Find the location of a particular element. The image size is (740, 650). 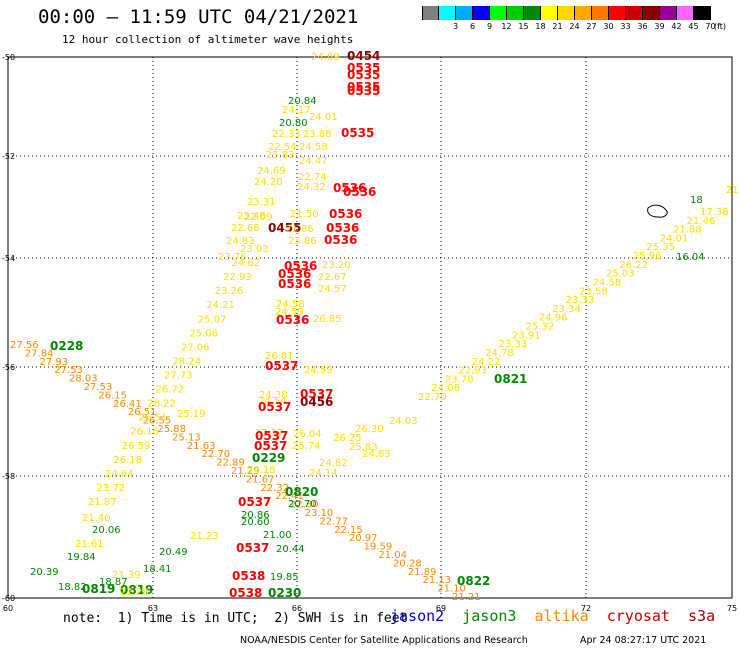

wave-height-label: 22.33 is located at coordinates (286, 134).